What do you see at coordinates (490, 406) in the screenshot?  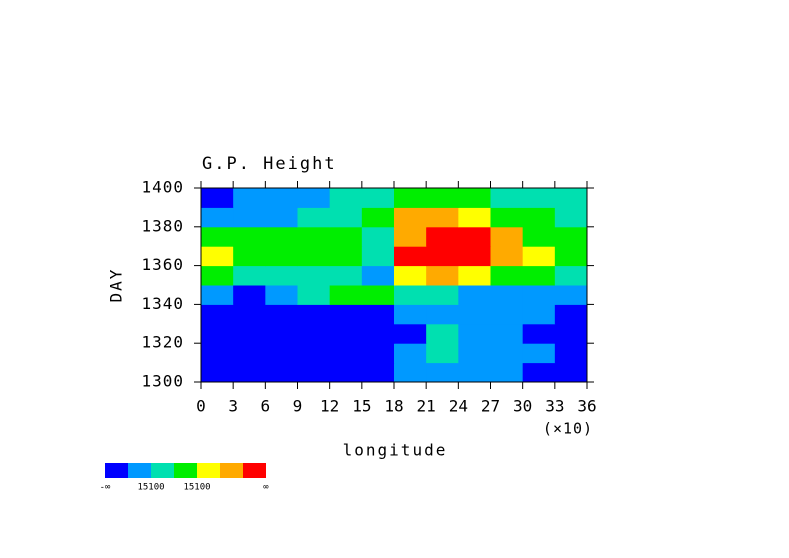 I see `x-tick-label: 27` at bounding box center [490, 406].